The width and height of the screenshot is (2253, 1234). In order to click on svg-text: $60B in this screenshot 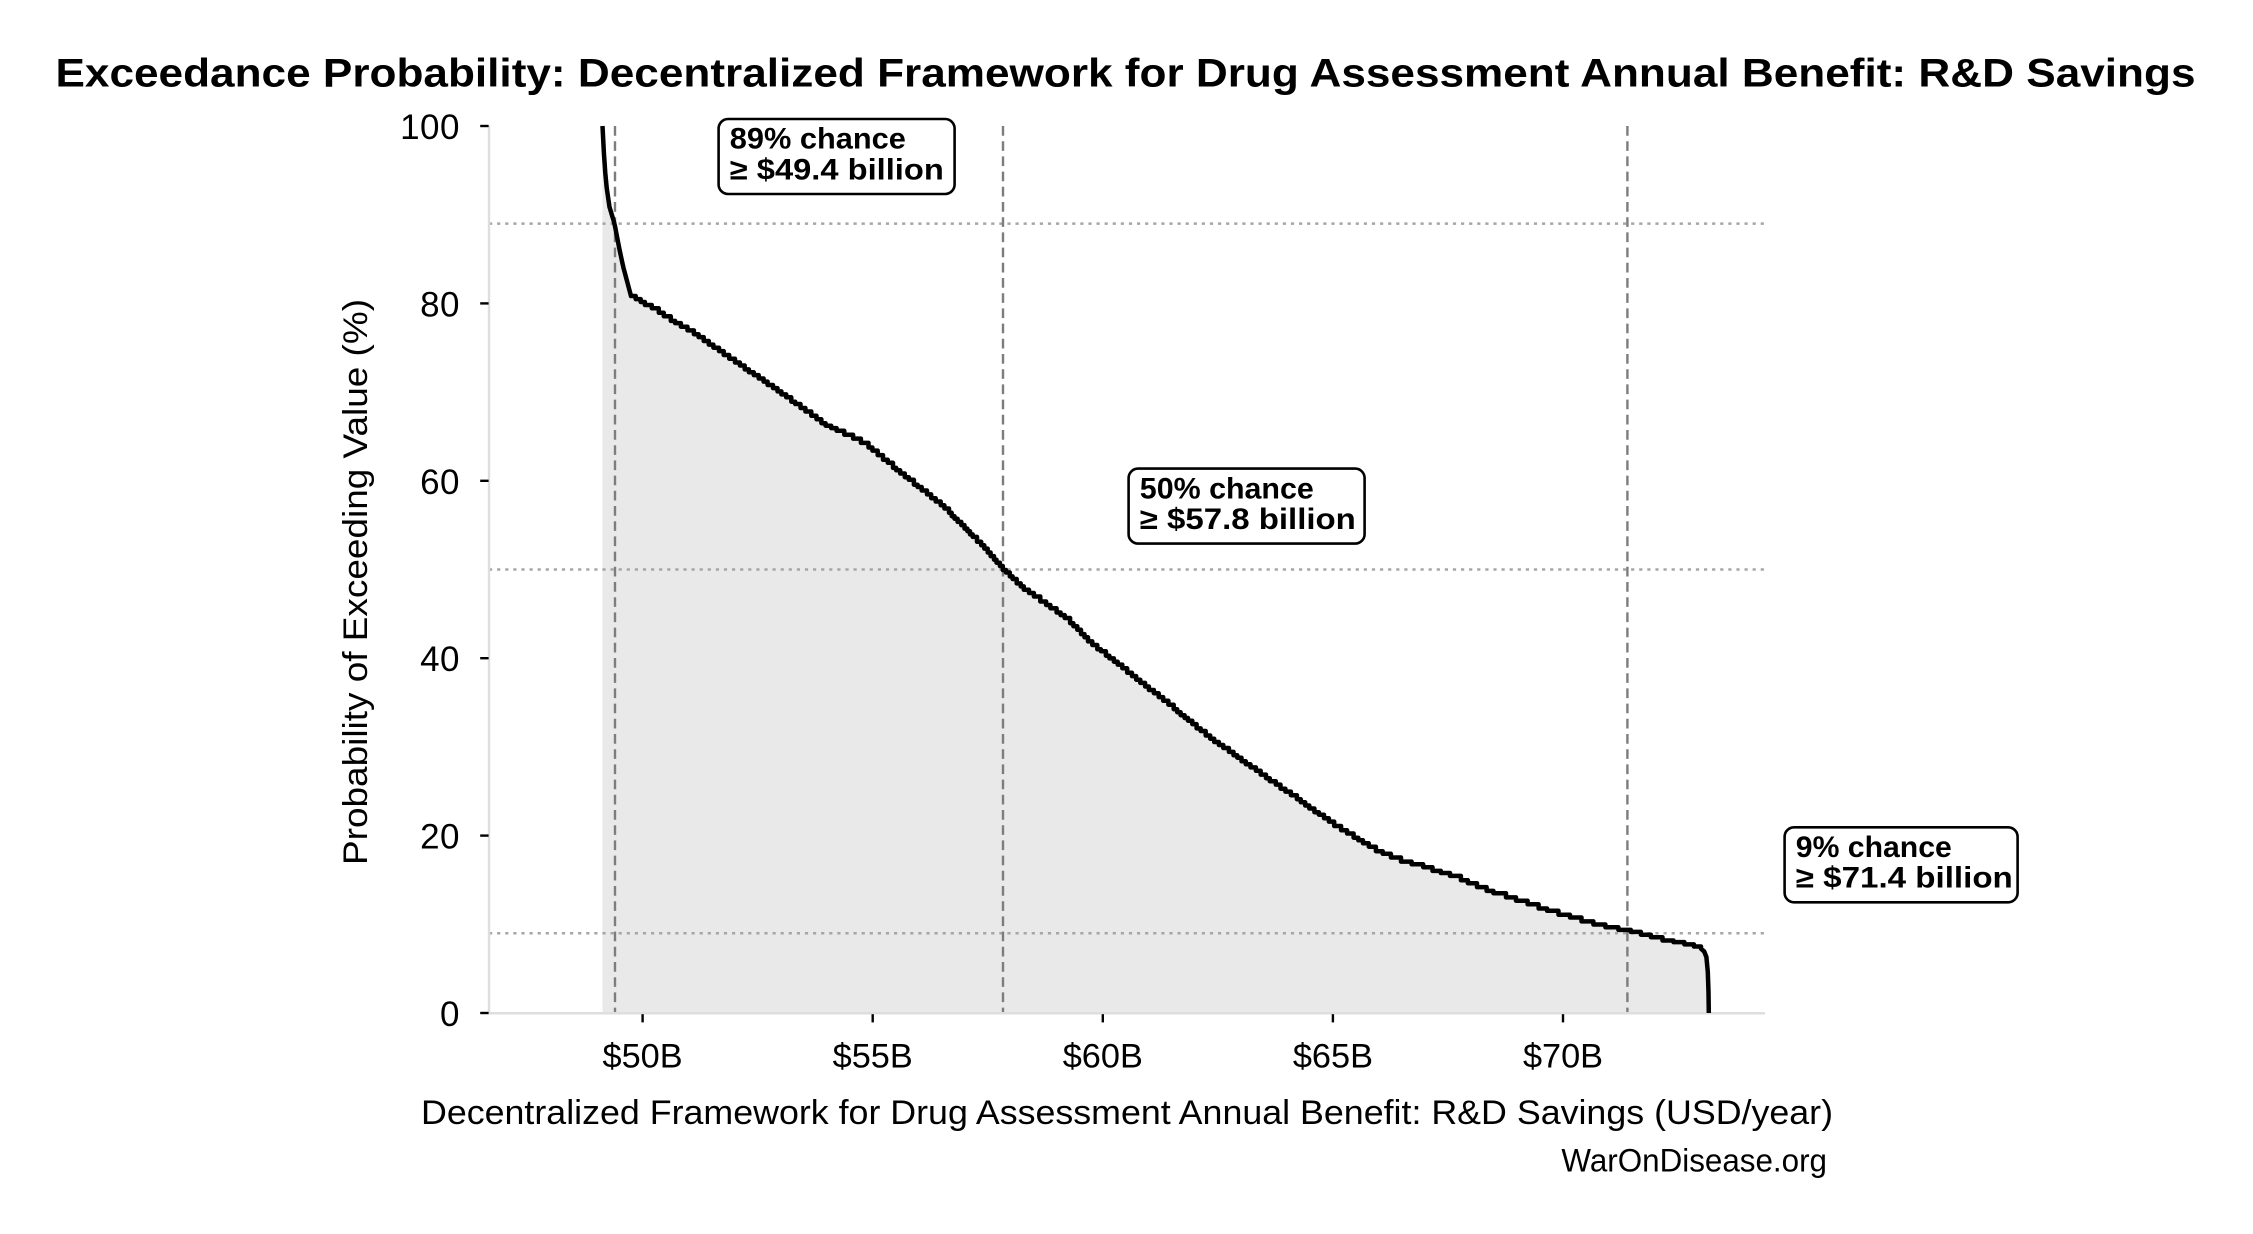, I will do `click(1103, 1056)`.